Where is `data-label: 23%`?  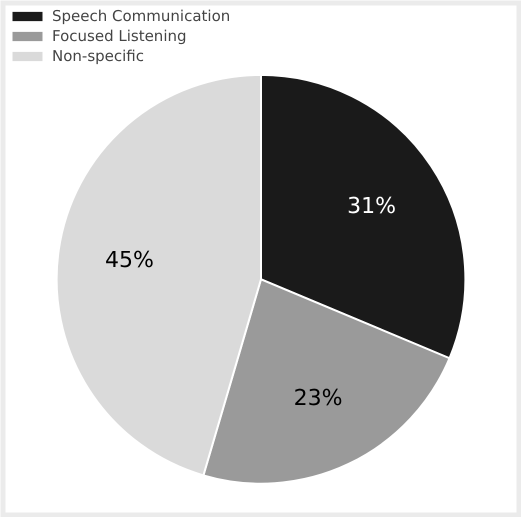
data-label: 23% is located at coordinates (318, 398).